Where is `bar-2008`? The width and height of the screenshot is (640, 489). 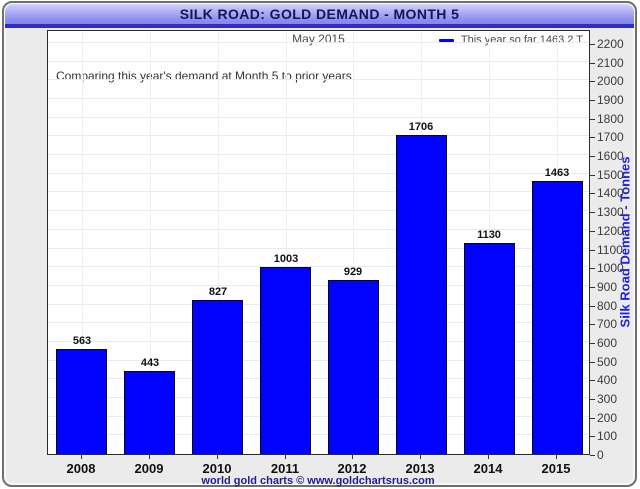
bar-2008 is located at coordinates (81, 401).